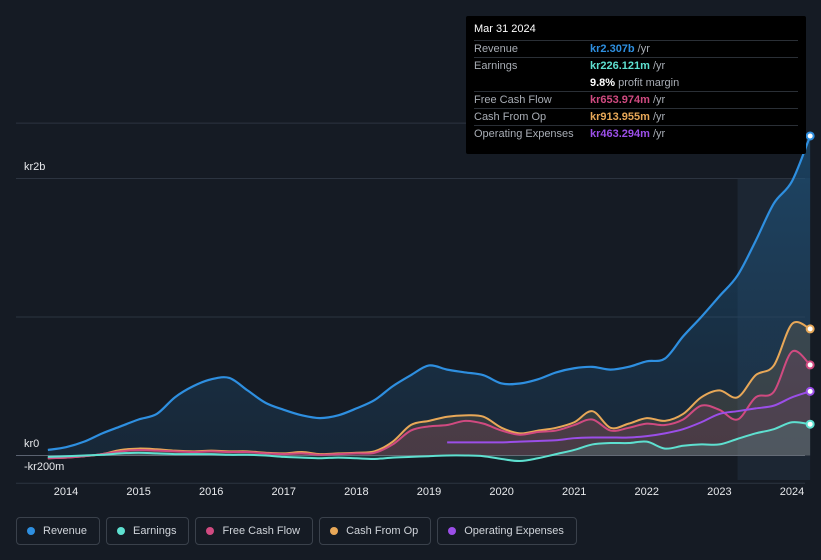 The height and width of the screenshot is (560, 821). Describe the element at coordinates (496, 49) in the screenshot. I see `tooltip-label: Revenue` at that location.